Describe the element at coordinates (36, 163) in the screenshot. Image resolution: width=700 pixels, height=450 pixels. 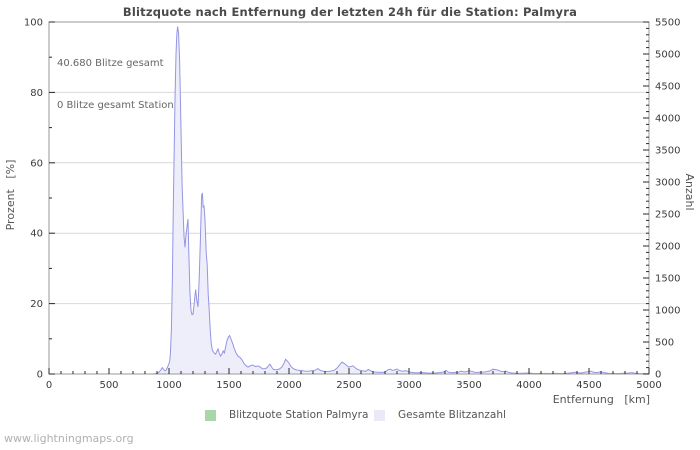
I see `svg-text: 60` at that location.